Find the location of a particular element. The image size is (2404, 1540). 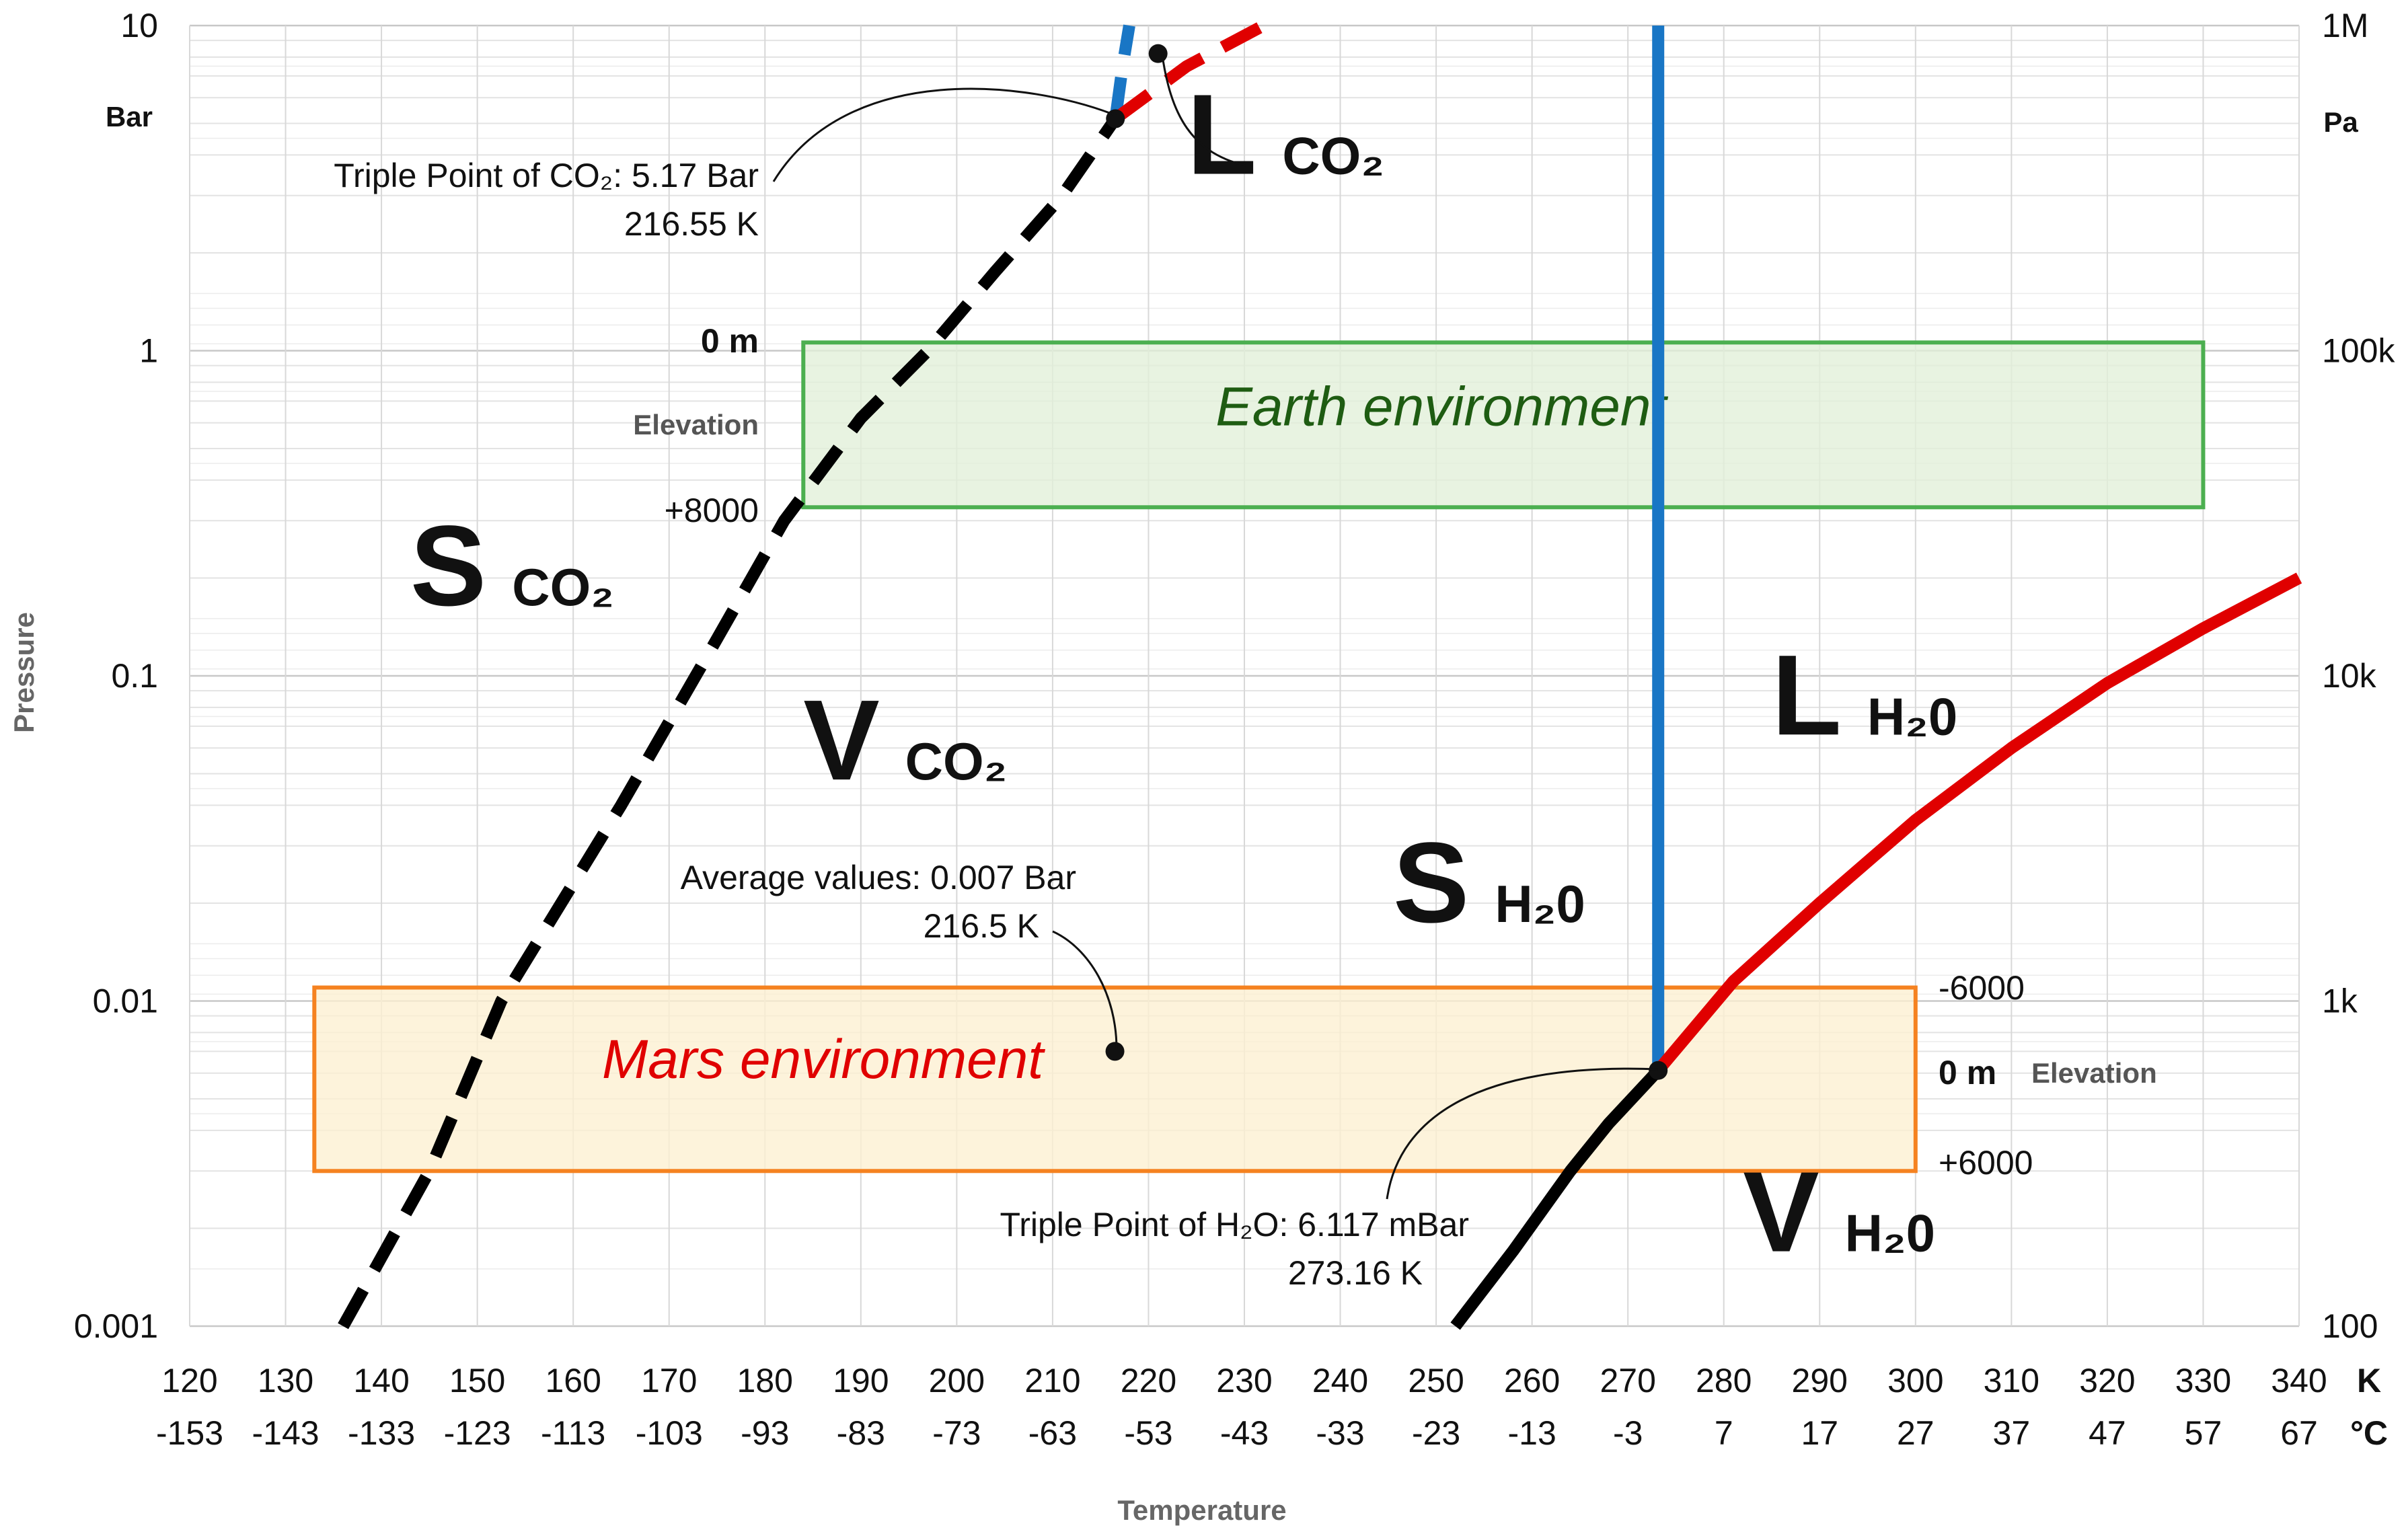

x-tick-k: 280 is located at coordinates (1724, 1381).